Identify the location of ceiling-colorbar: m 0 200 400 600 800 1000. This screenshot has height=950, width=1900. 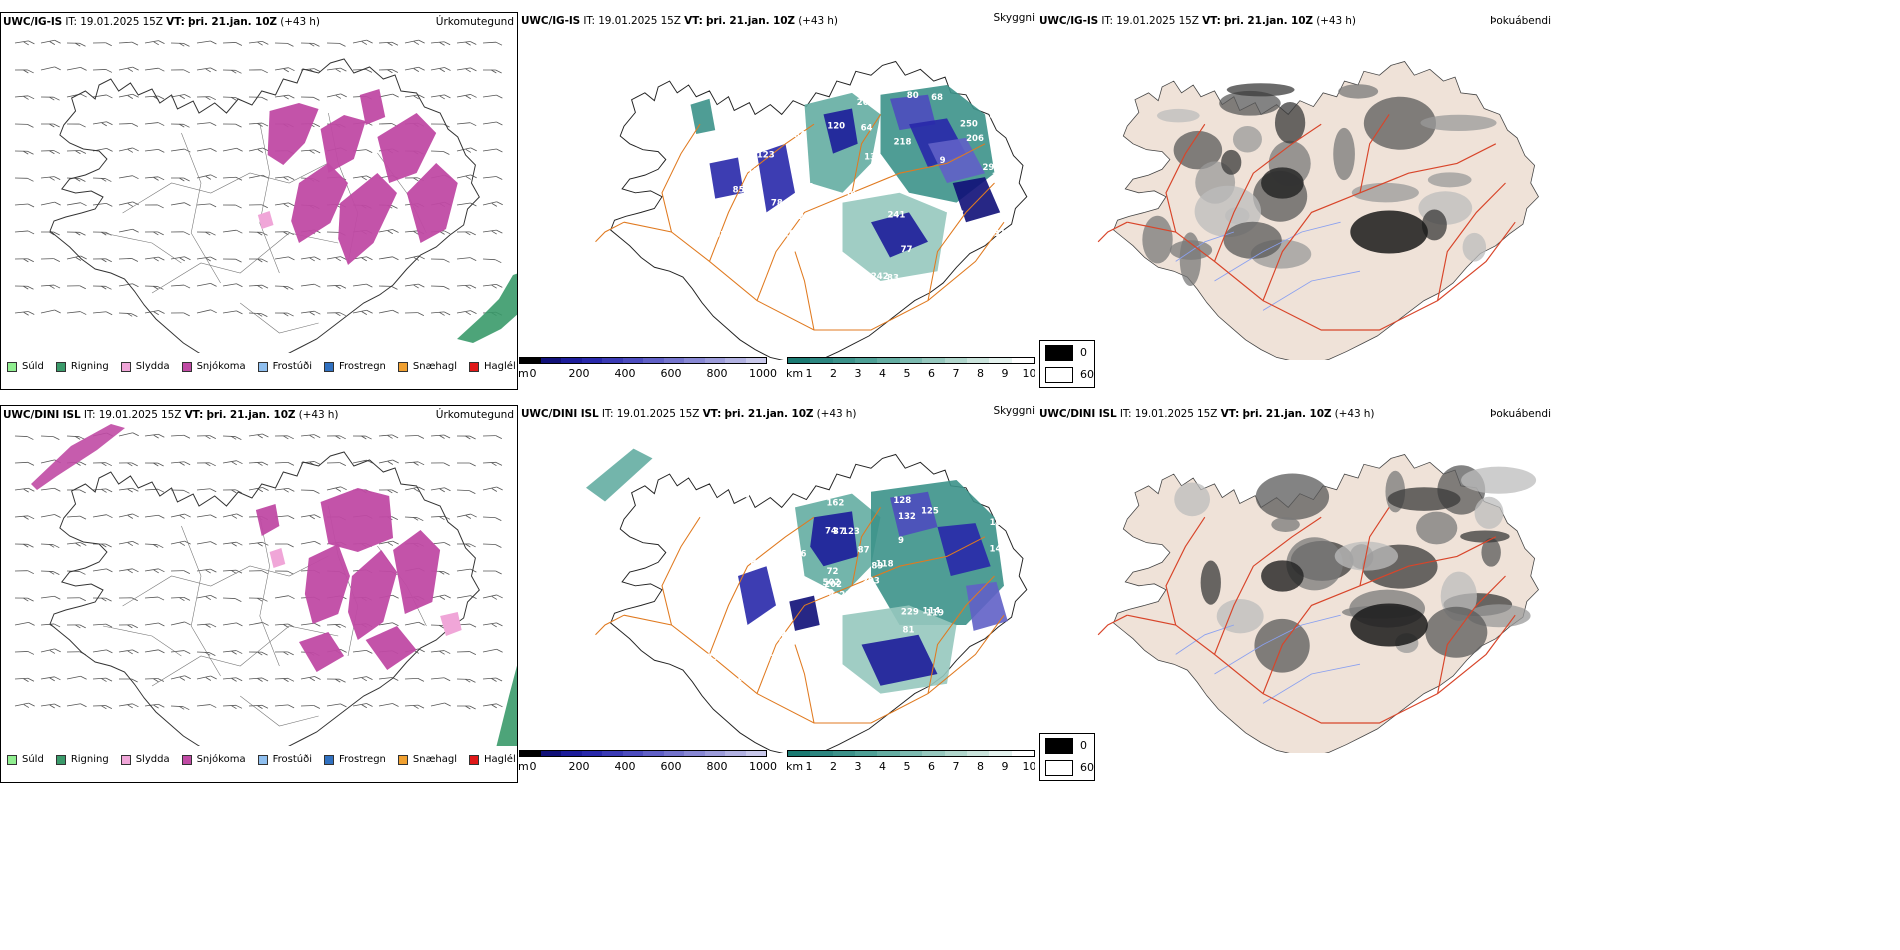
(648, 371).